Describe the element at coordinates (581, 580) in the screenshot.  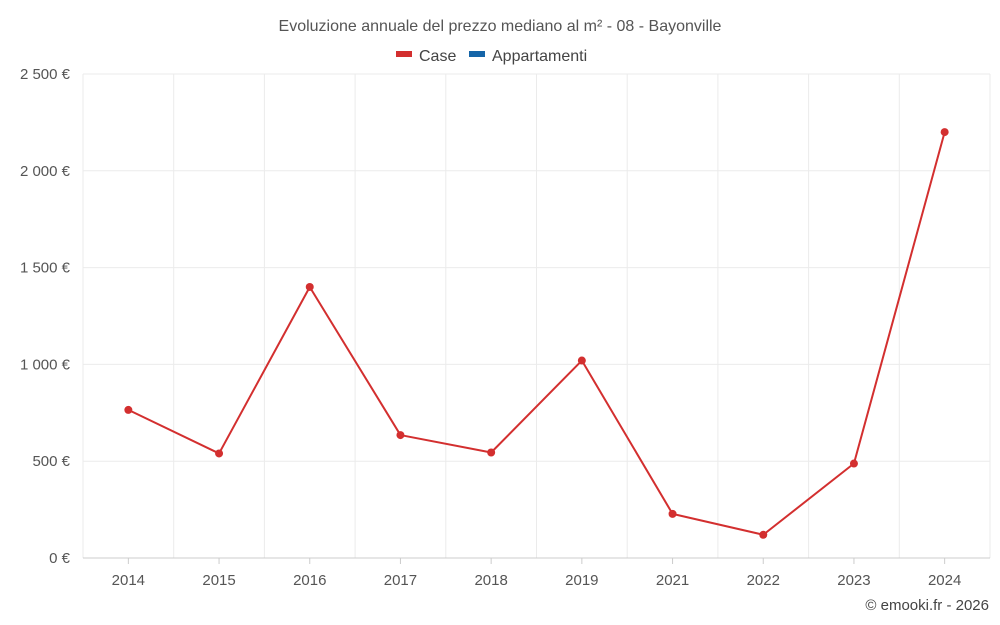
I see `x-tick-label: 2019` at that location.